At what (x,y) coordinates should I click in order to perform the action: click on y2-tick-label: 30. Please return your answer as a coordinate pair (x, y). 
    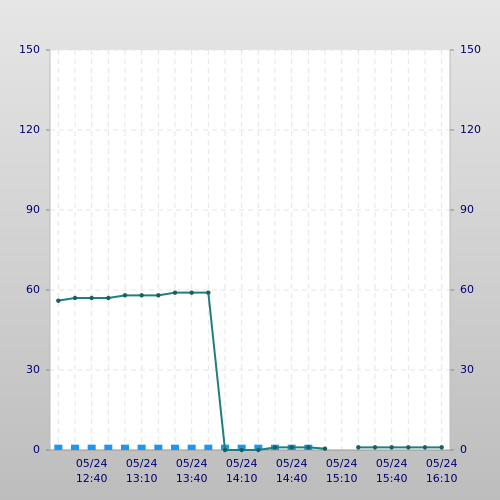
    Looking at the image, I should click on (467, 369).